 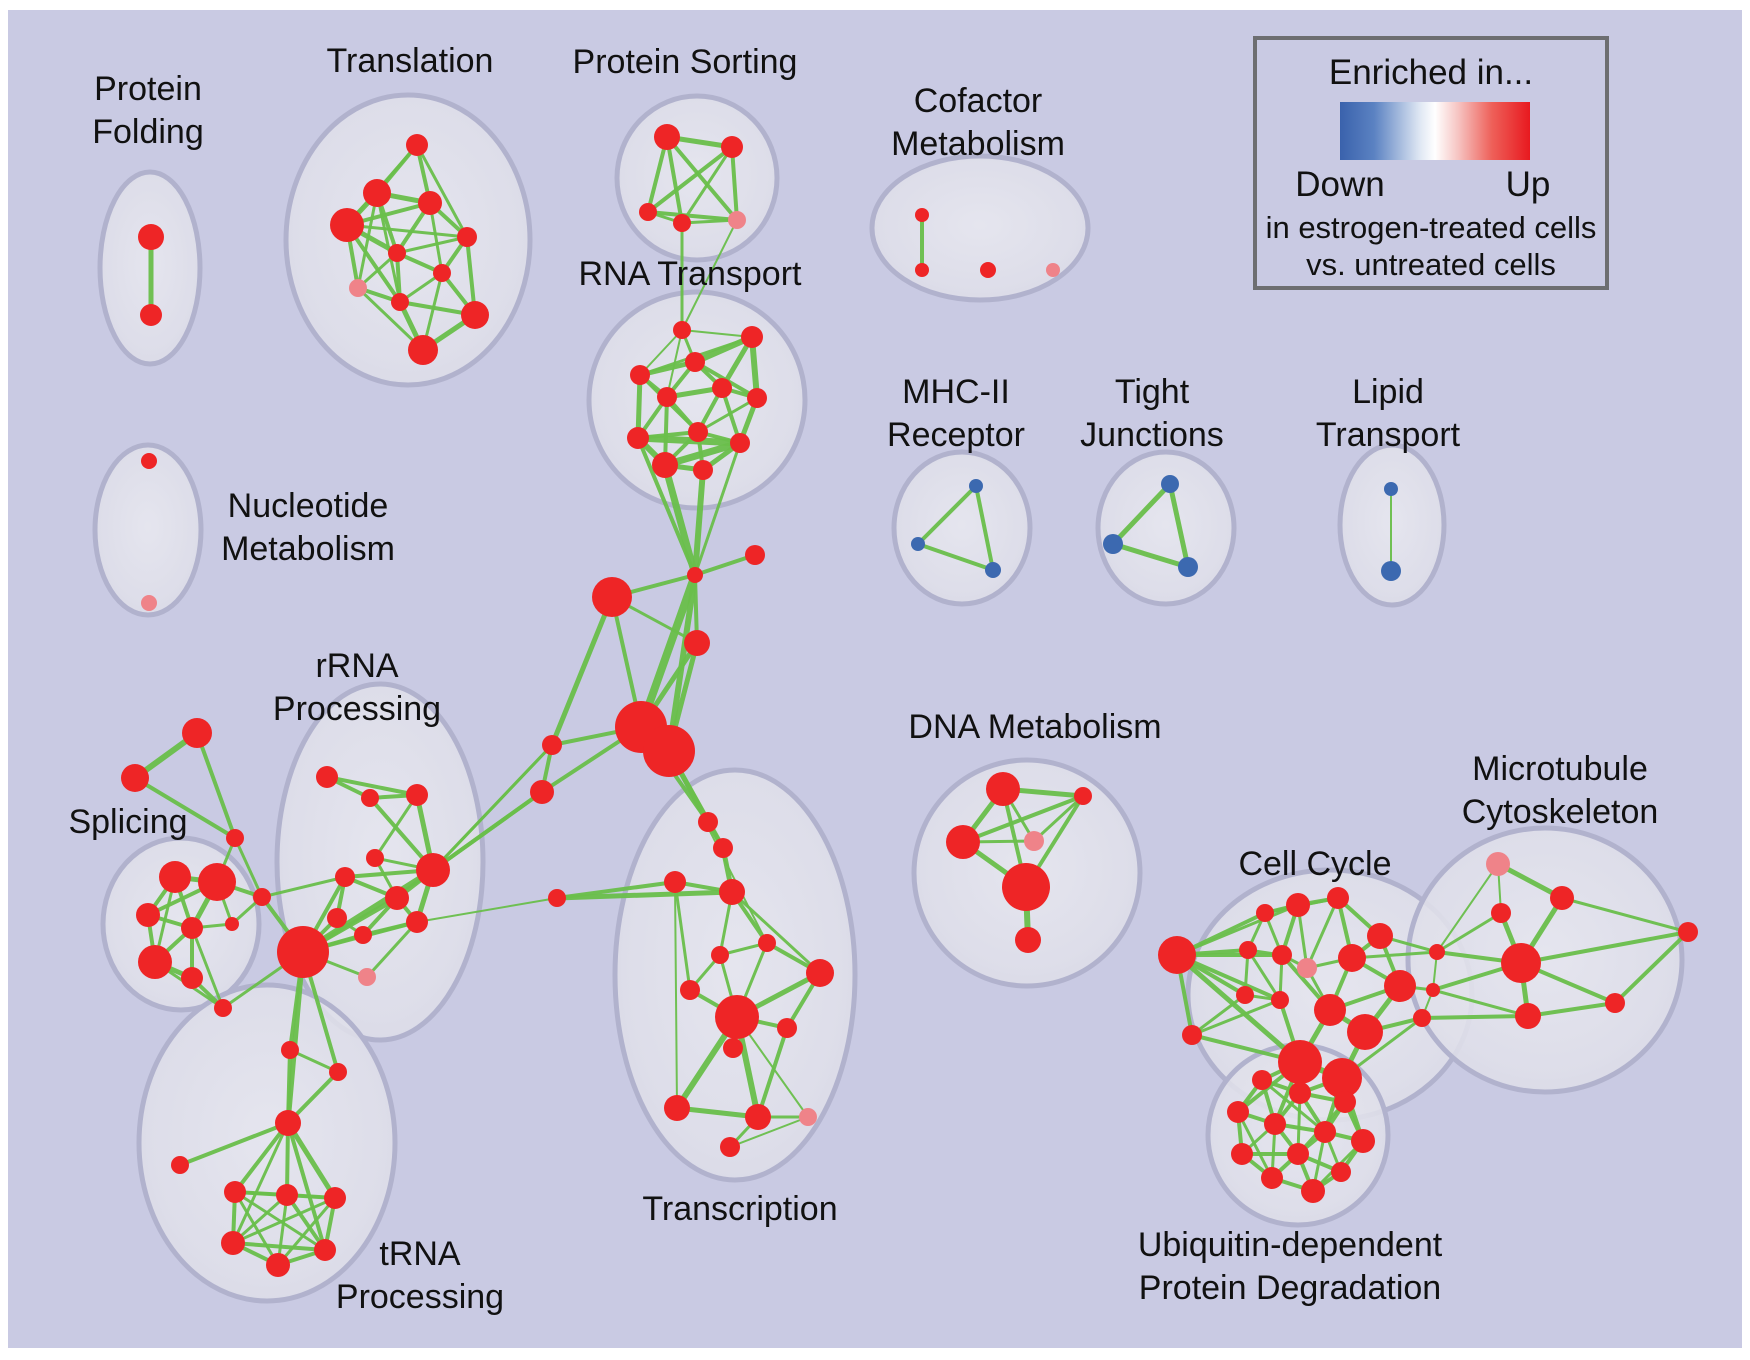 I want to click on gene-set-node-cc10, so click(x=1380, y=936).